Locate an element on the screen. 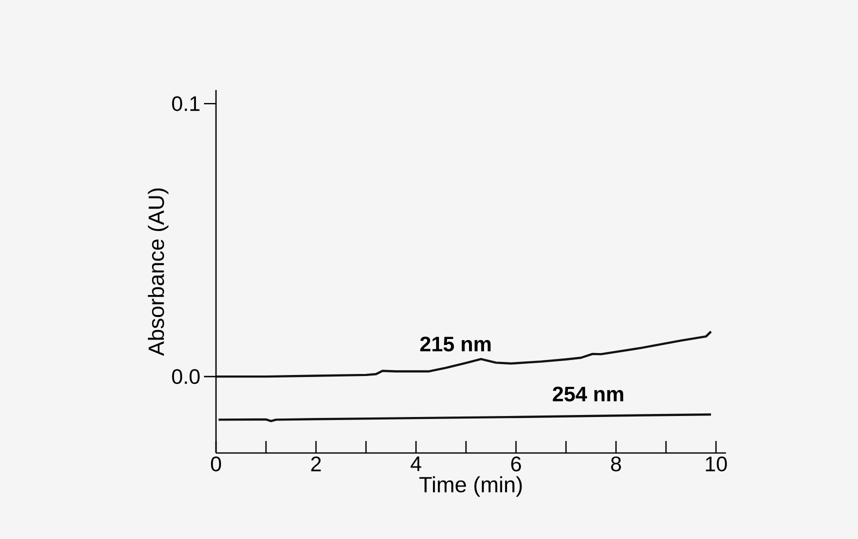 The width and height of the screenshot is (858, 539). series-label: 215 nm is located at coordinates (455, 344).